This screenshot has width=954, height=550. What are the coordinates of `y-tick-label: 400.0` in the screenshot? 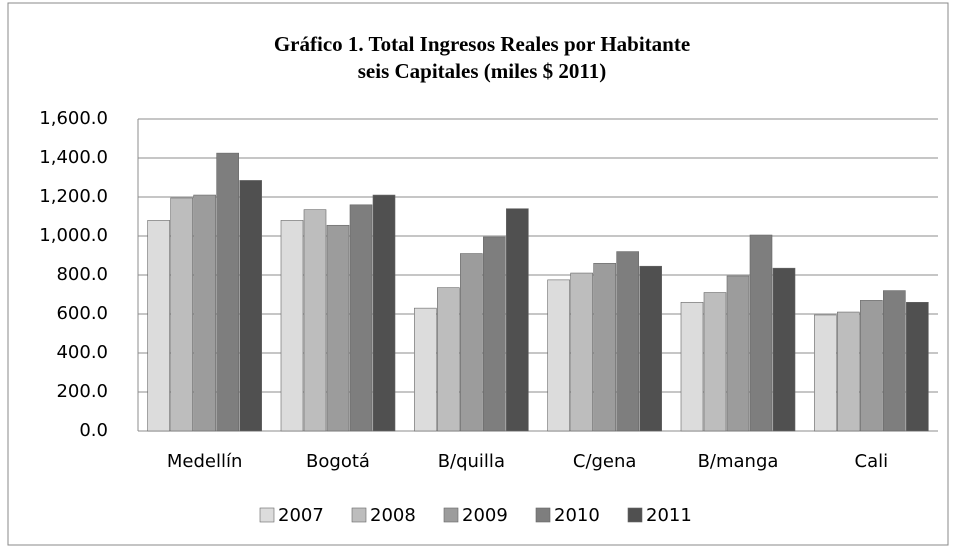 It's located at (82, 352).